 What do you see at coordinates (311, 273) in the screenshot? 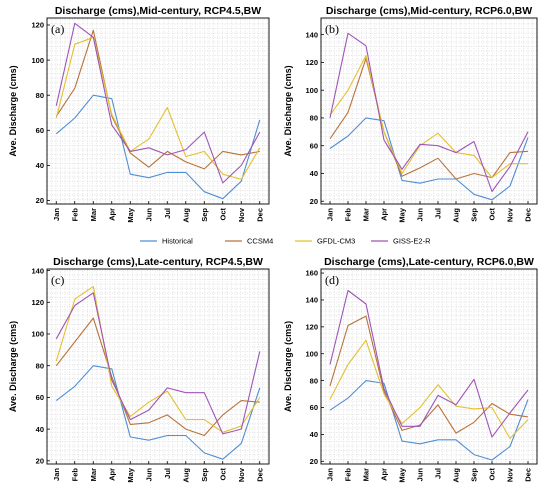
I see `y-tick-label: 160` at bounding box center [311, 273].